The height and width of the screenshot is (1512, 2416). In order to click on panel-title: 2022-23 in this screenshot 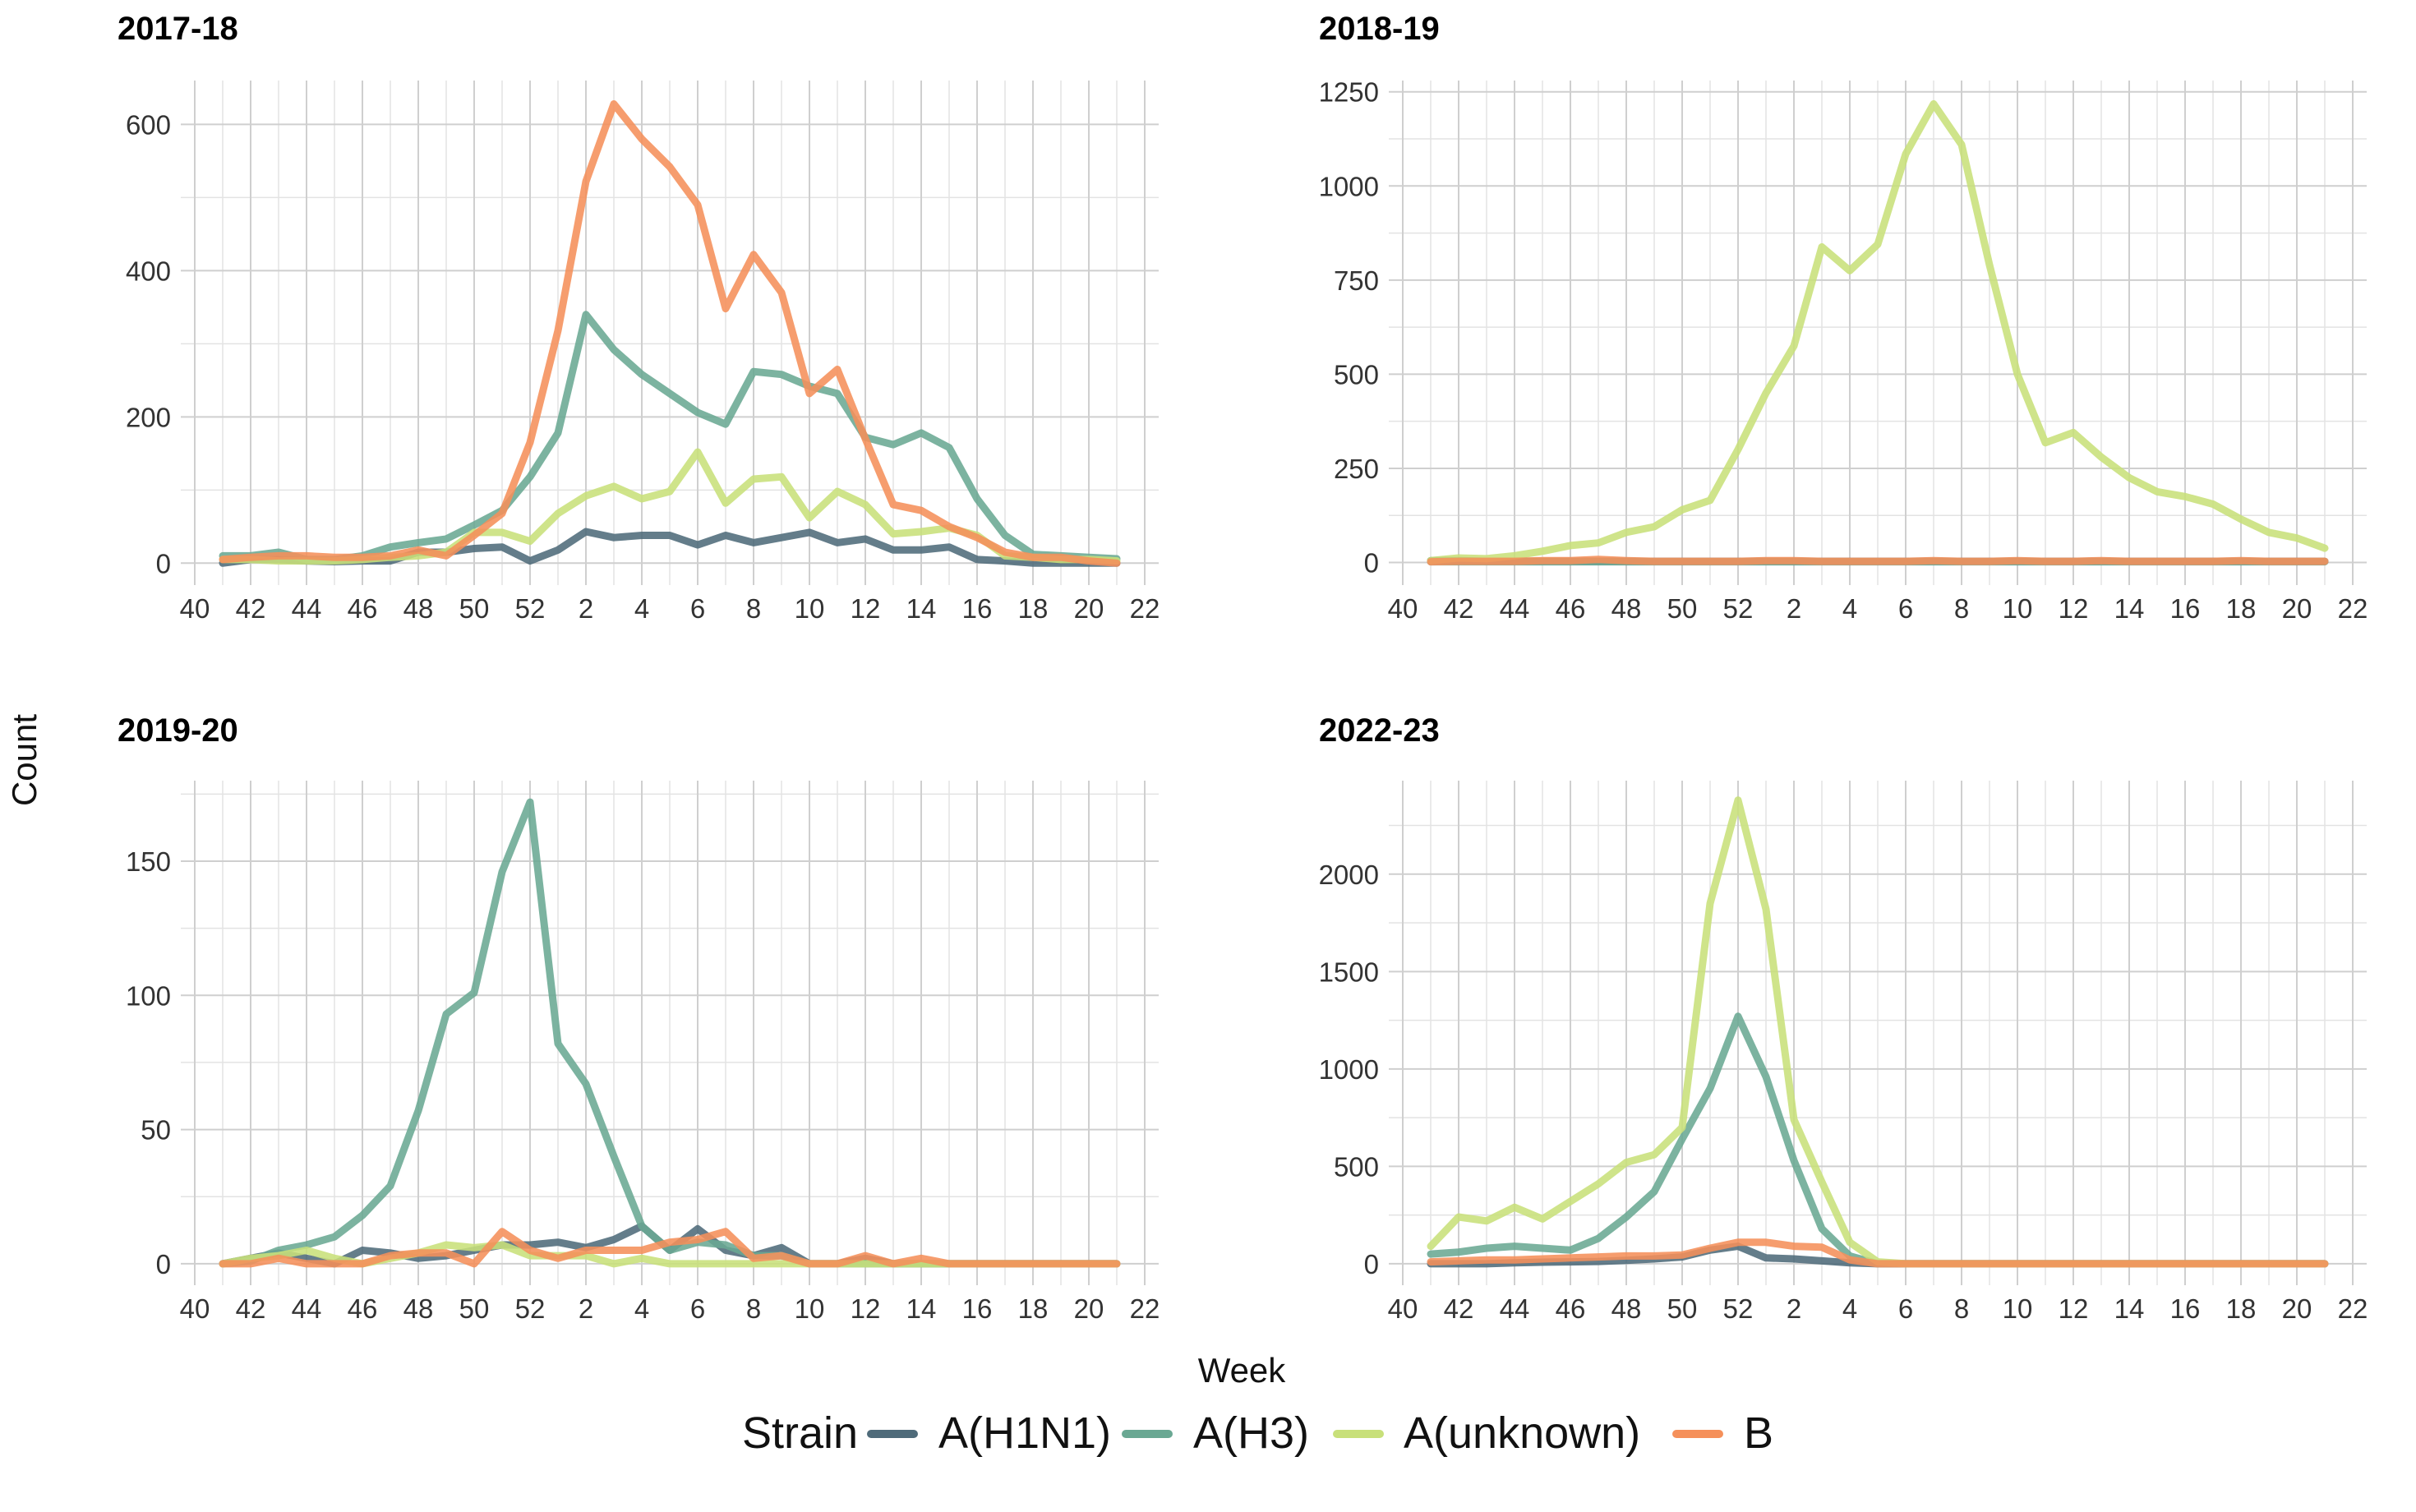, I will do `click(1380, 730)`.